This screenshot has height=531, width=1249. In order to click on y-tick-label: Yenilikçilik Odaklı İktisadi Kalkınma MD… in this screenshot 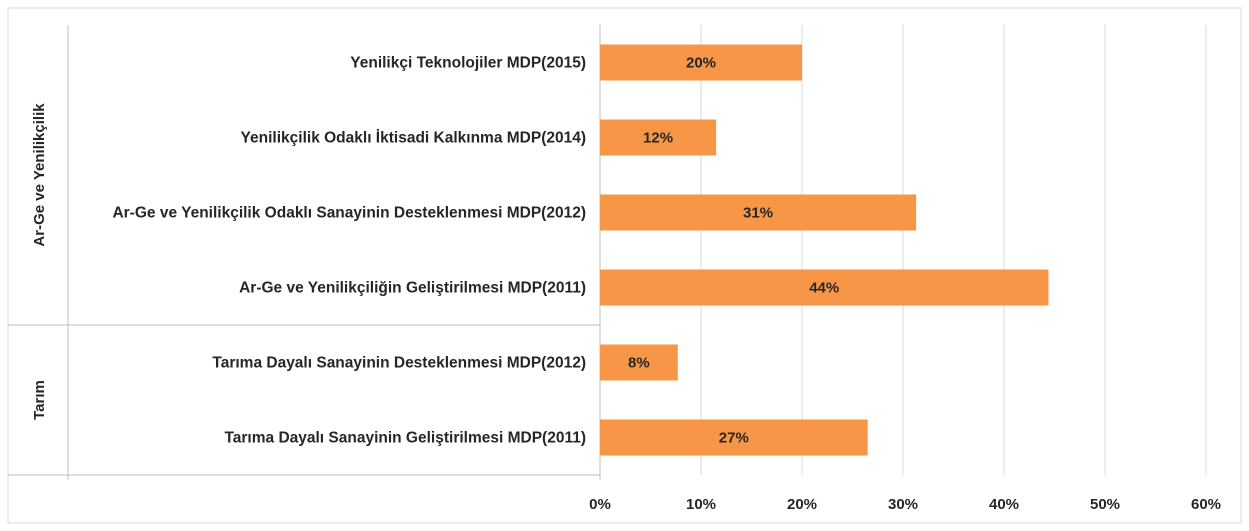, I will do `click(413, 137)`.